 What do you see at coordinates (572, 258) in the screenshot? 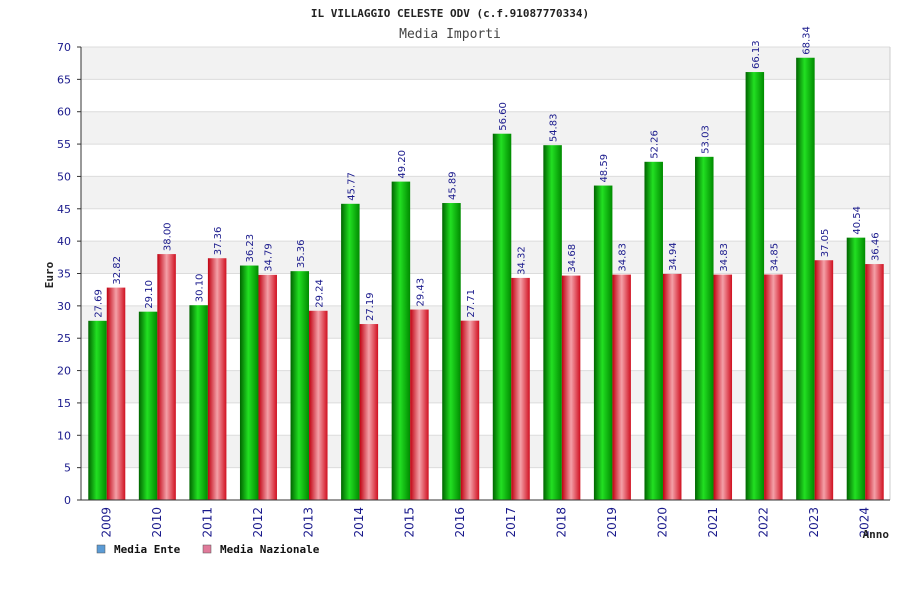
I see `data-label-media-nazionale-2018: 34.68` at bounding box center [572, 258].